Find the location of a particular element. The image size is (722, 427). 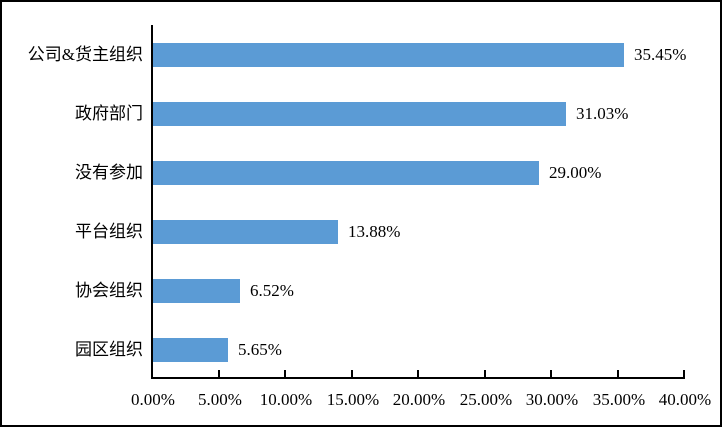

value-label: 6.52% is located at coordinates (272, 290).